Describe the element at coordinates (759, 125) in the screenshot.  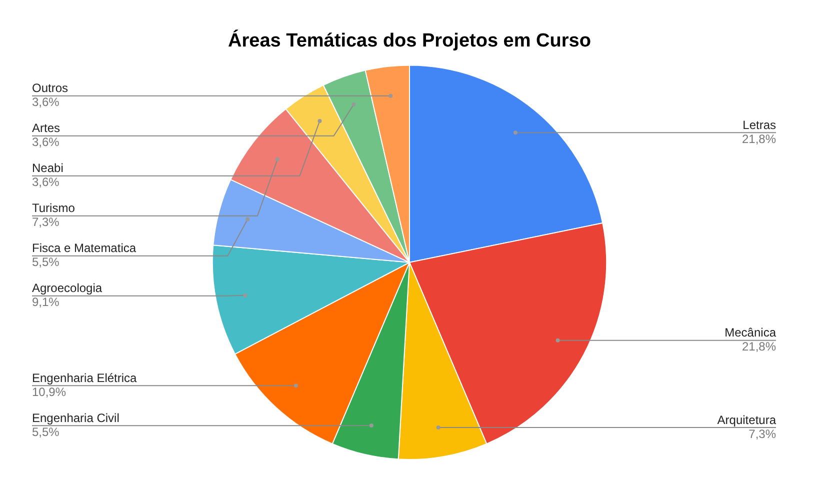
I see `slice-label: Letras` at that location.